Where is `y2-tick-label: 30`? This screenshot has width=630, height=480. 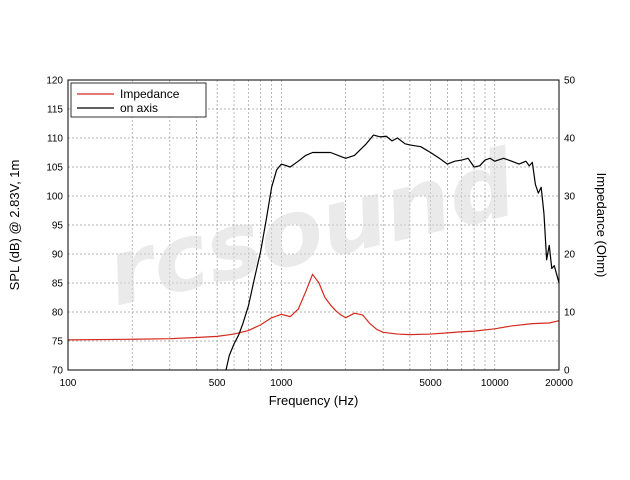 y2-tick-label: 30 is located at coordinates (570, 197).